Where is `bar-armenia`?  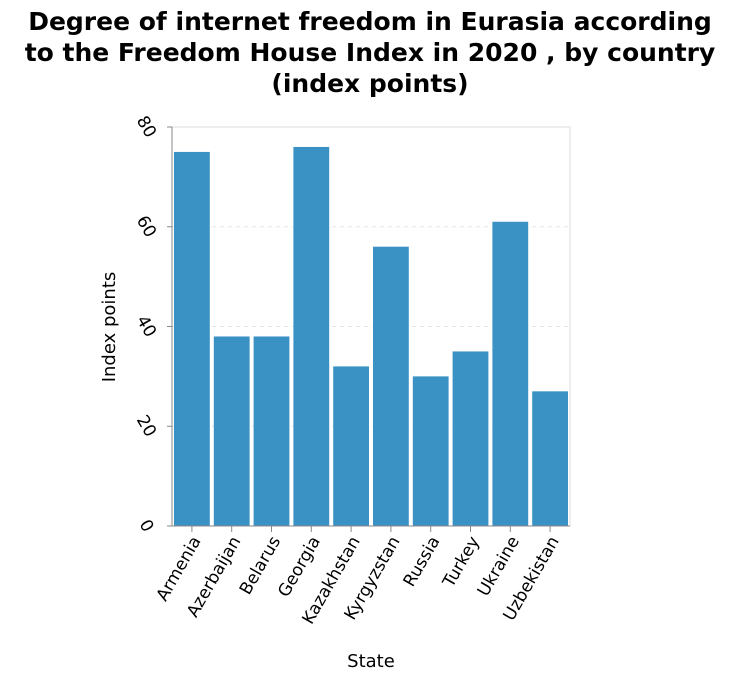
bar-armenia is located at coordinates (192, 338).